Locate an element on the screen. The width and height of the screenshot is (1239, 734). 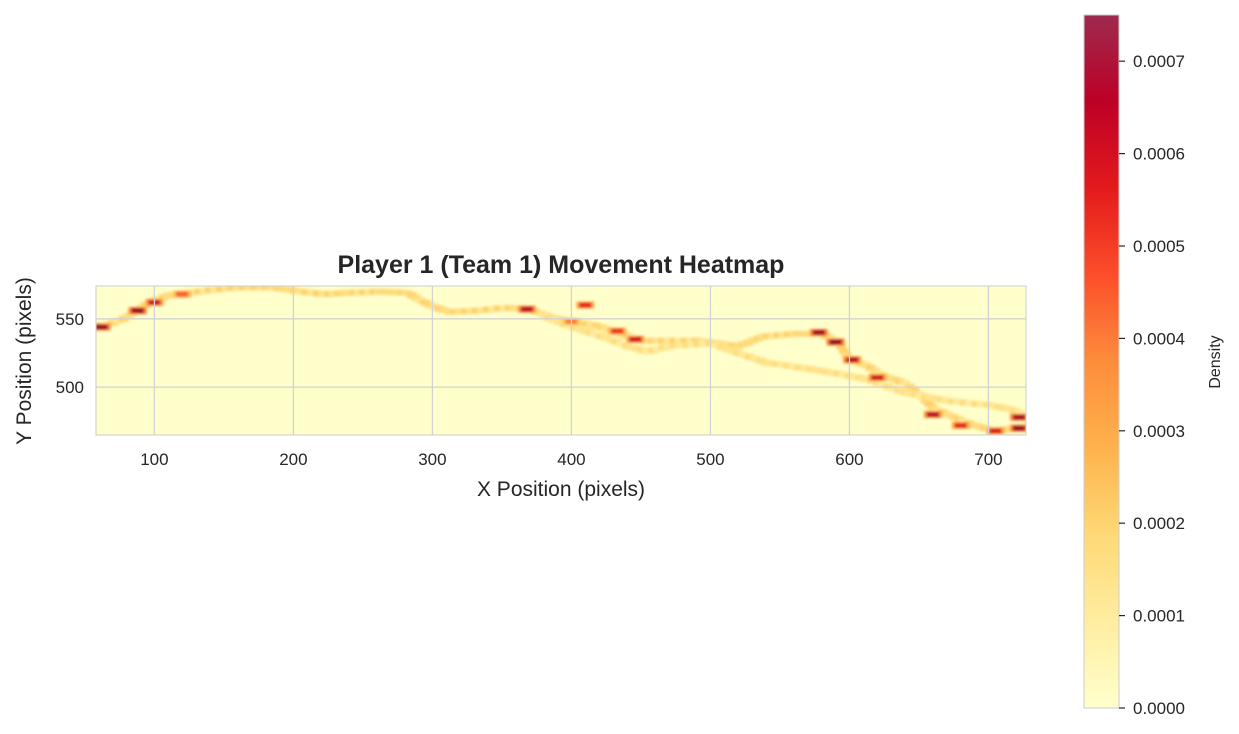
y-tick-label: 550 is located at coordinates (70, 319).